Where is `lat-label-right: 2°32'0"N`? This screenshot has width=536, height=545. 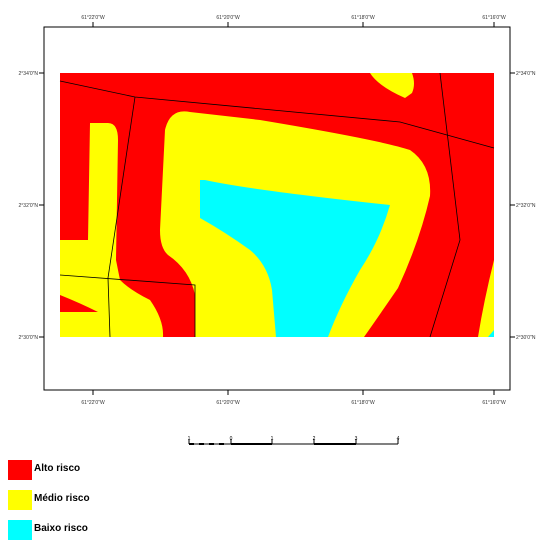 lat-label-right: 2°32'0"N is located at coordinates (526, 206).